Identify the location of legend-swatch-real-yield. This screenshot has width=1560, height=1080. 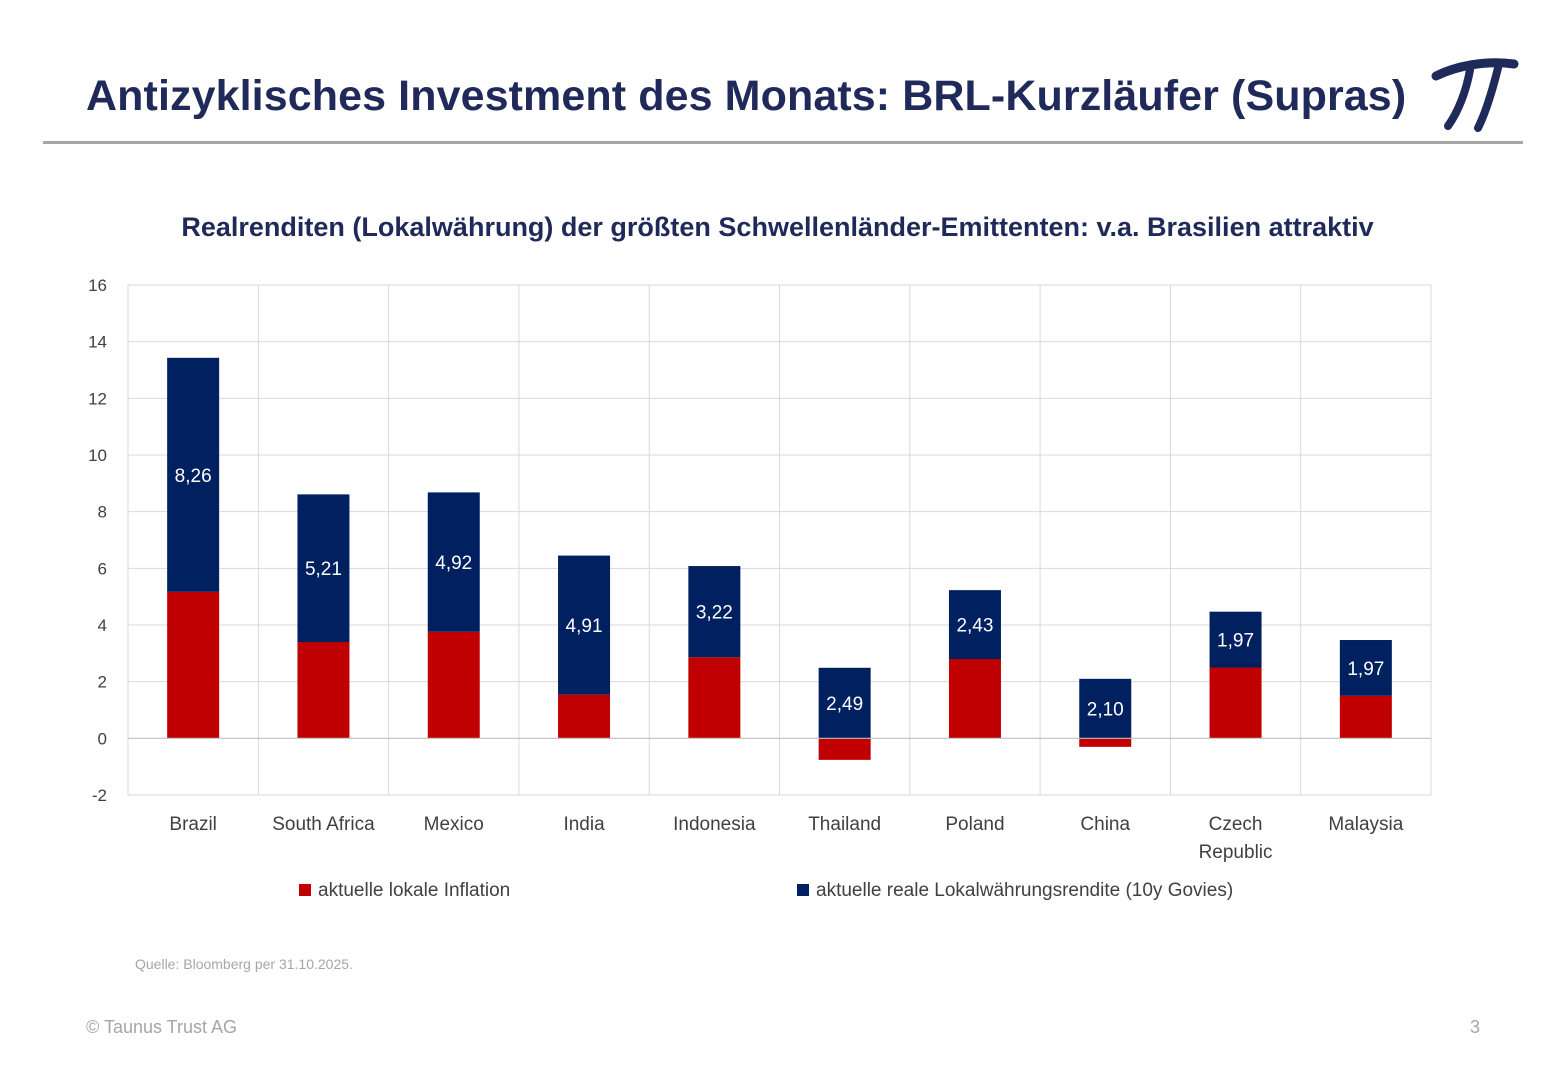
(803, 890).